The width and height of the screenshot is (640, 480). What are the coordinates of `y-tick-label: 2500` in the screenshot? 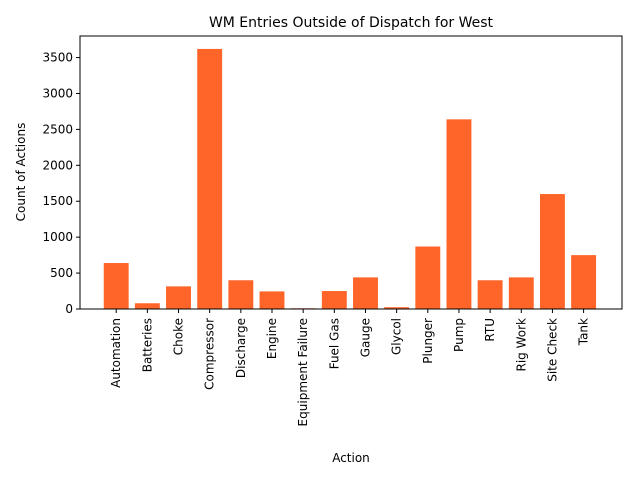 It's located at (57, 129).